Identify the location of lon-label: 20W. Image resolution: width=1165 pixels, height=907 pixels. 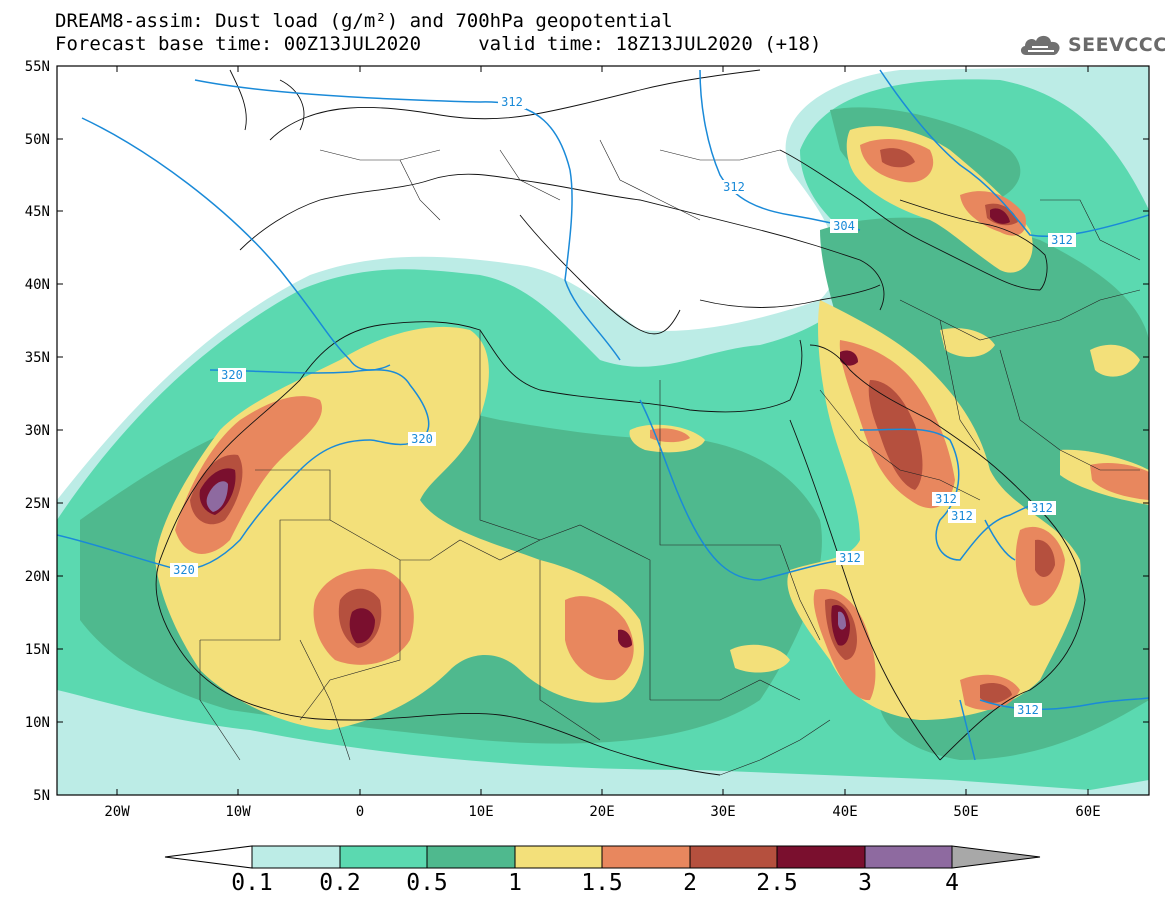
(117, 812).